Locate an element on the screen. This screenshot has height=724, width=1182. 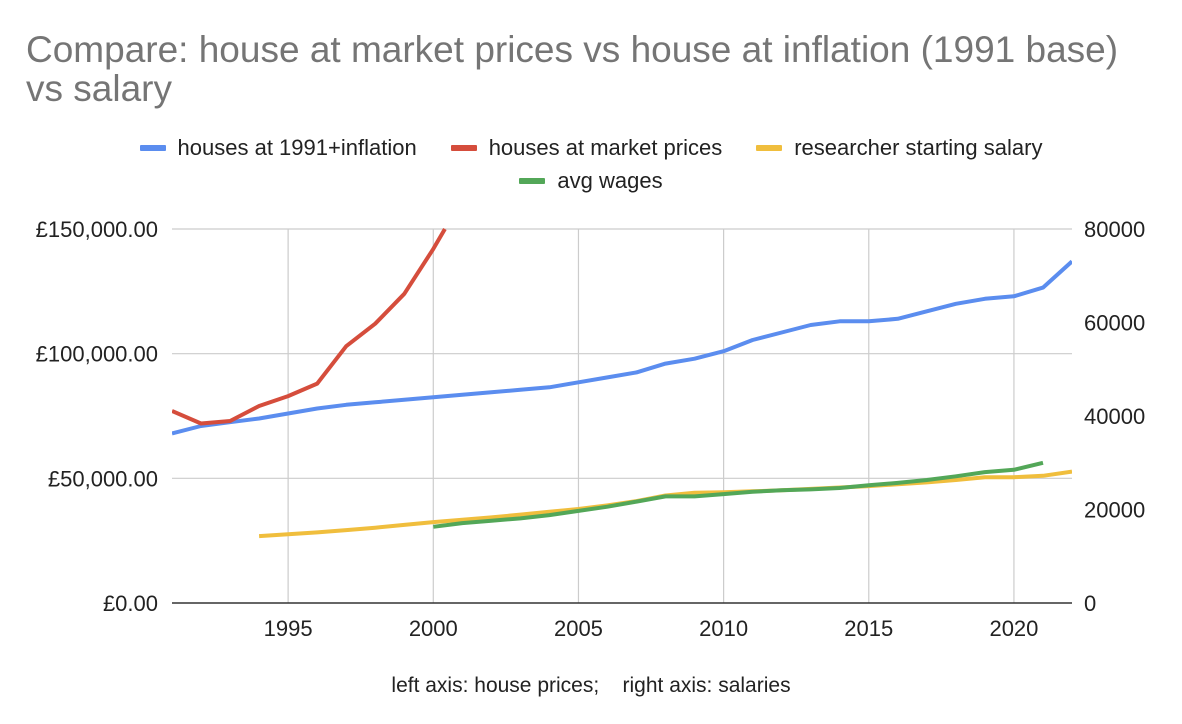
x-tick-label: 1995 is located at coordinates (288, 628).